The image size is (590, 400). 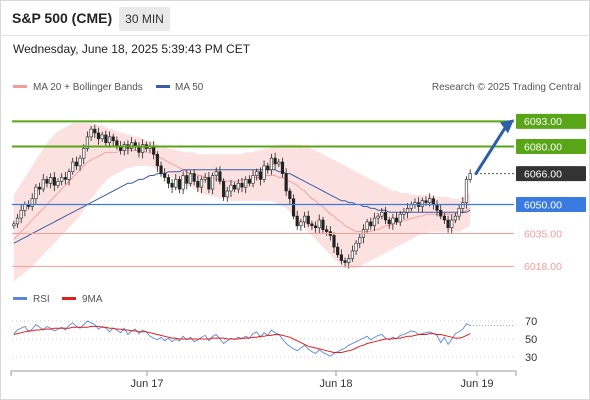 What do you see at coordinates (543, 267) in the screenshot?
I see `level-label: 6018.00` at bounding box center [543, 267].